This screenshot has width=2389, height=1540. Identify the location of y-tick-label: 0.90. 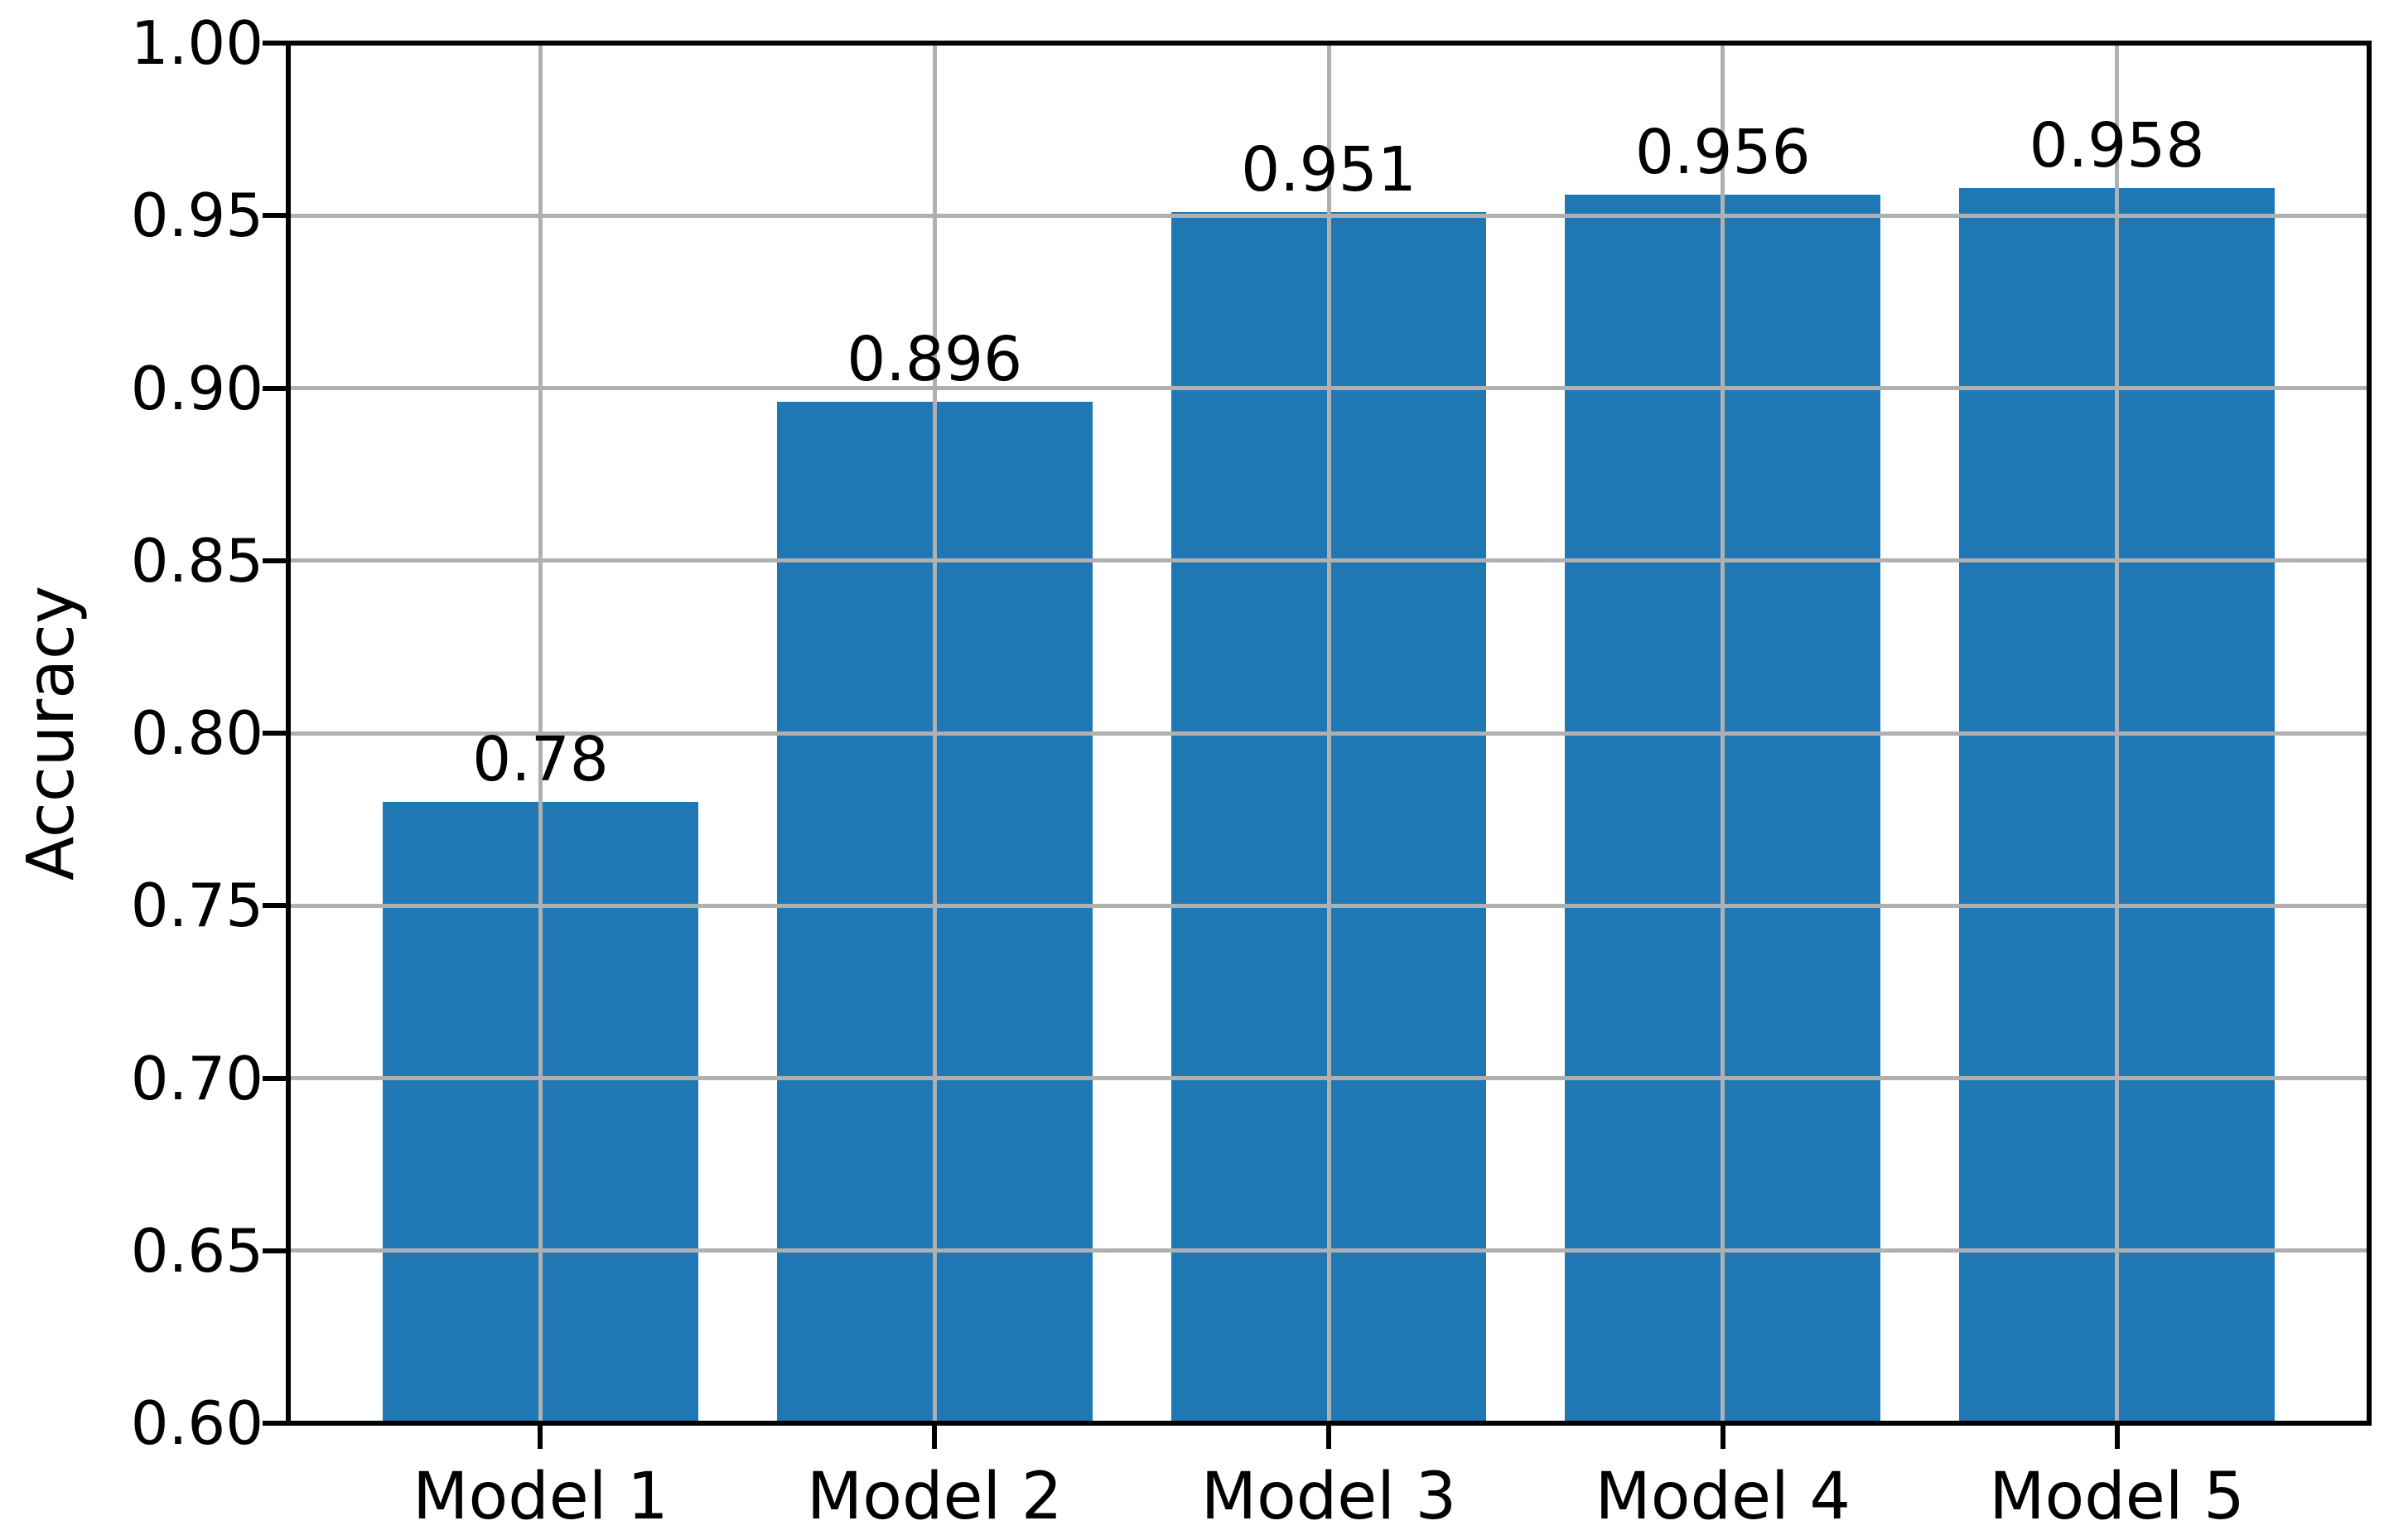
(196, 388).